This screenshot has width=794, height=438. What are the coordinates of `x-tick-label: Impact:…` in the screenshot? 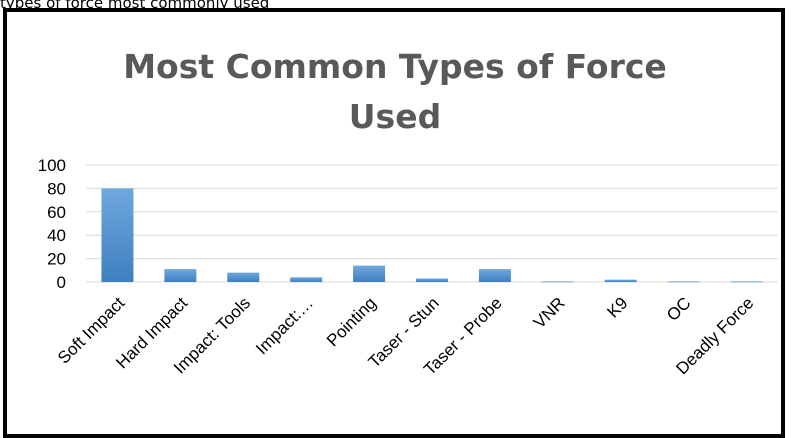 It's located at (284, 325).